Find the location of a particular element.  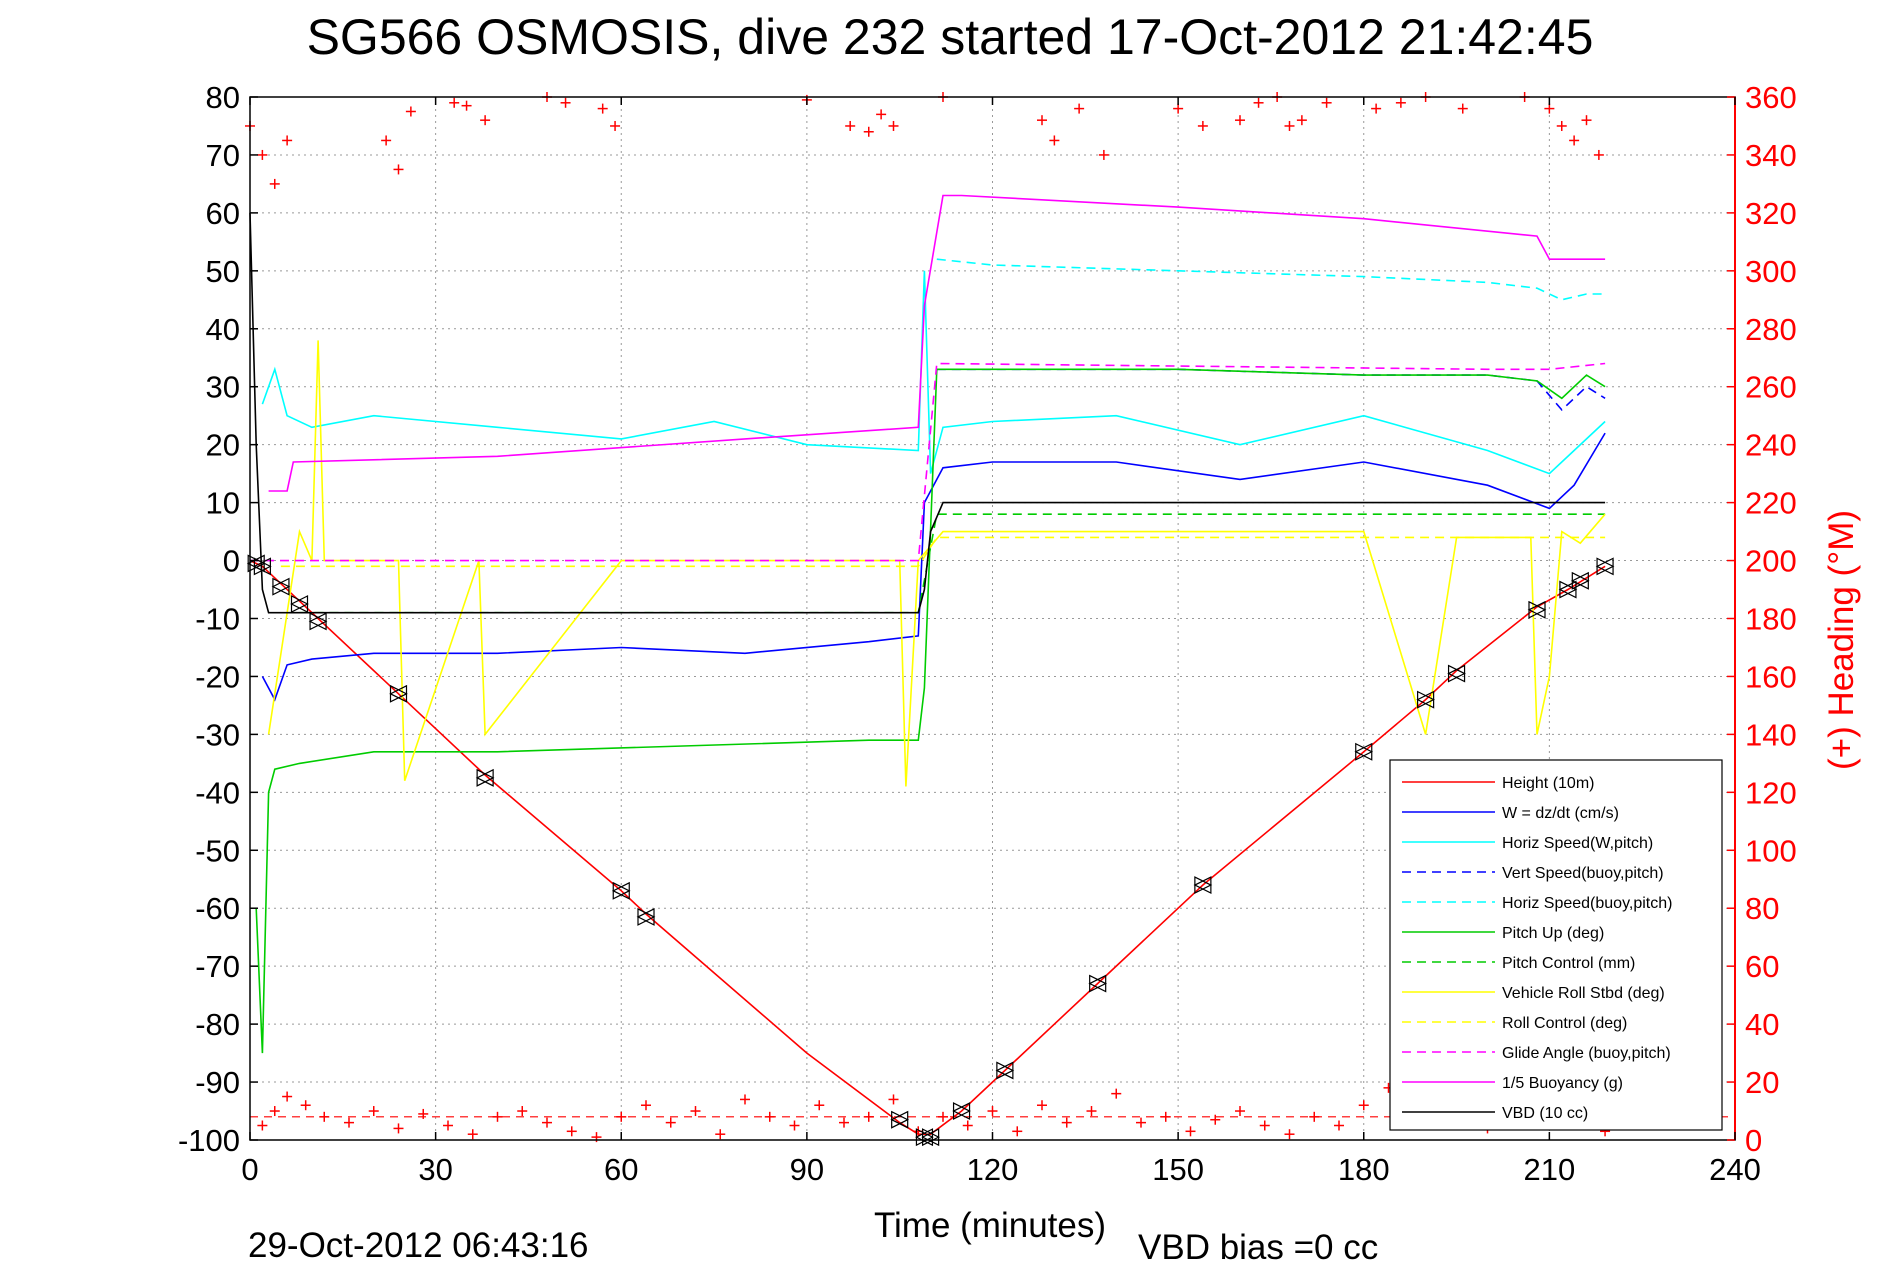

timestamp-footer: 29-Oct-2012 06:43:16 is located at coordinates (418, 1244).